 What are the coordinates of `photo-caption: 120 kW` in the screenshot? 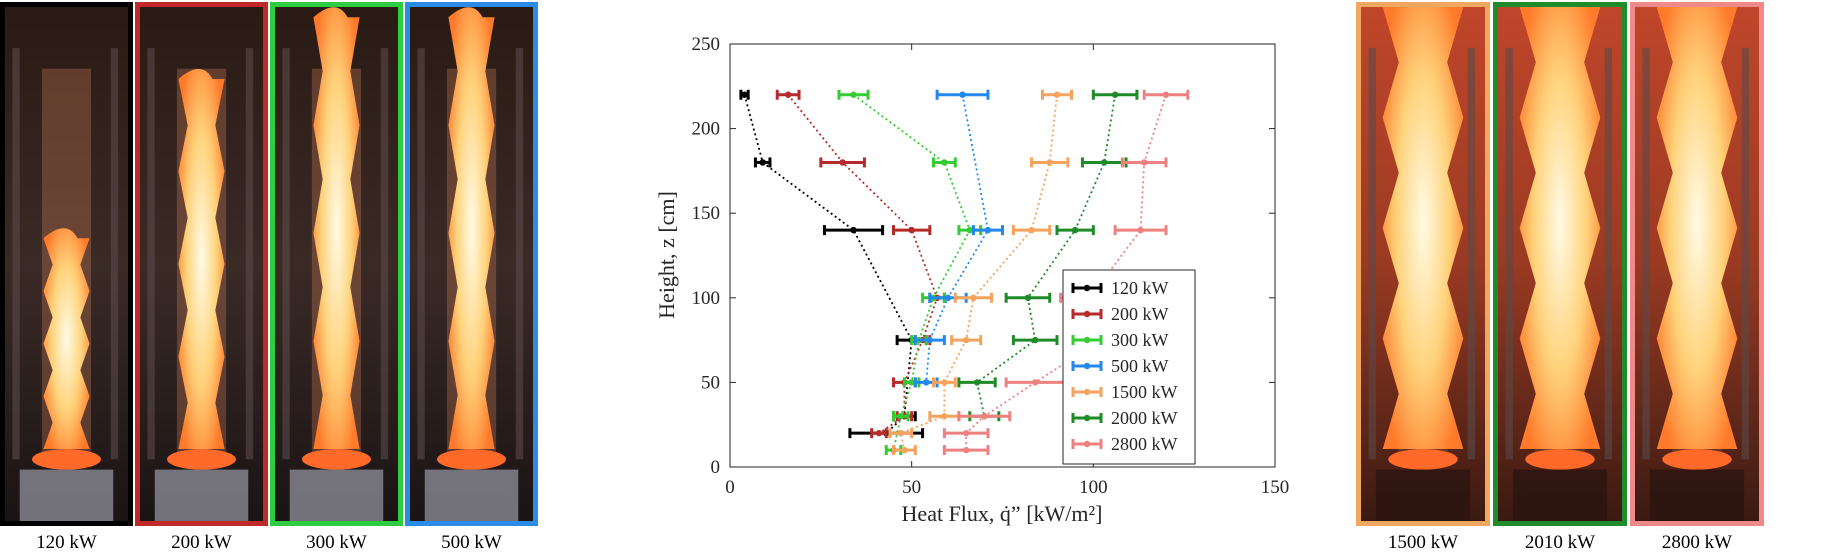 It's located at (66, 542).